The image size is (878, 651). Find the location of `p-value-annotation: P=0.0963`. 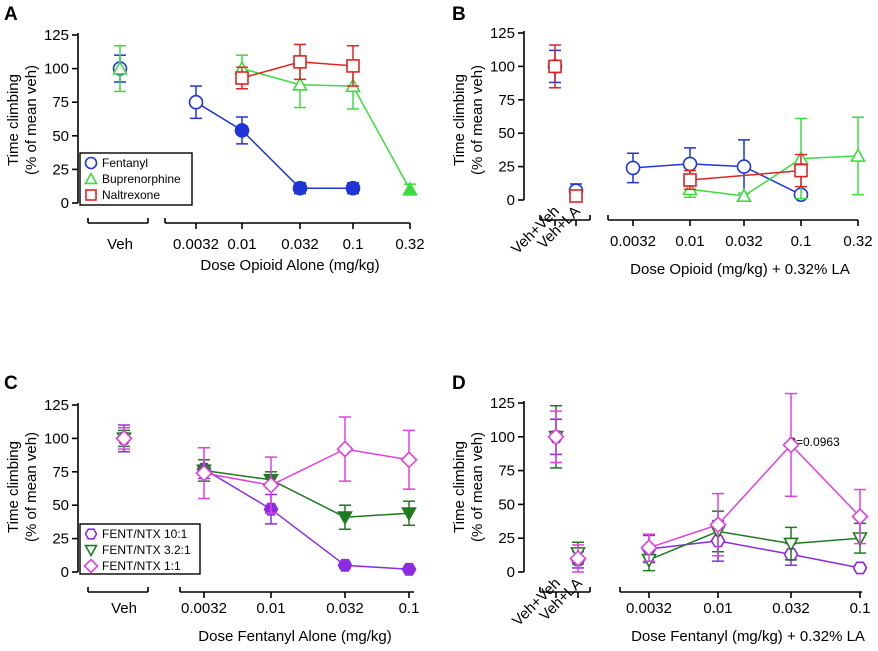

p-value-annotation: P=0.0963 is located at coordinates (814, 442).